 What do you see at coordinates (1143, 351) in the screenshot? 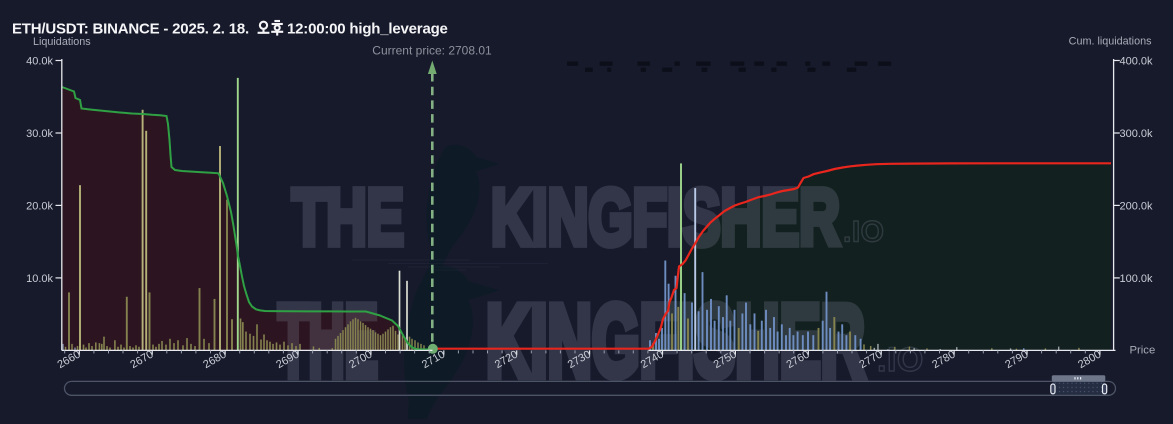
I see `svg-text: Price` at bounding box center [1143, 351].